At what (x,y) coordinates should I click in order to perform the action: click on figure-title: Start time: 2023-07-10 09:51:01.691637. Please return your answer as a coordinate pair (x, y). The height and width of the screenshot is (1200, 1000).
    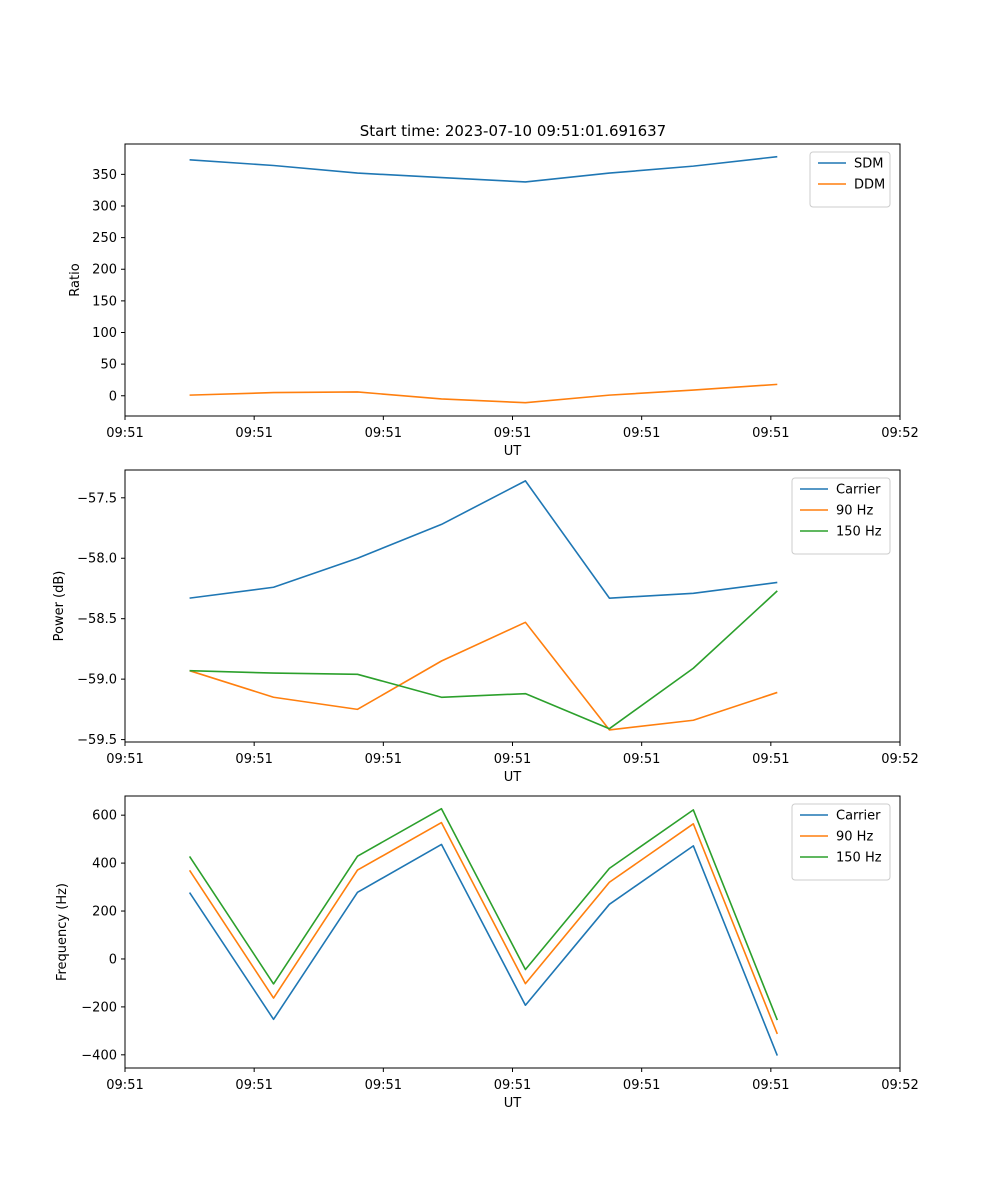
    Looking at the image, I should click on (513, 131).